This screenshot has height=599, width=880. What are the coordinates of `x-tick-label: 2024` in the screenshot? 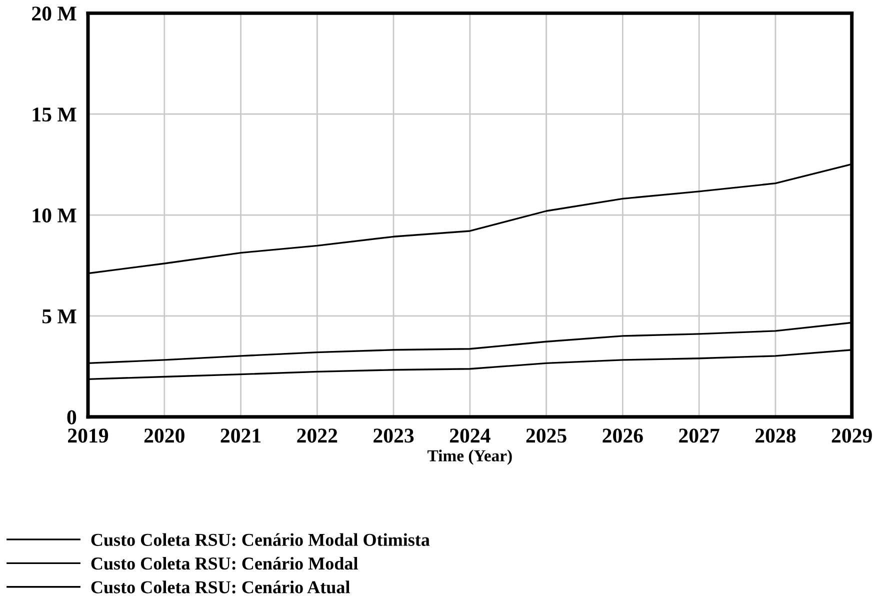 It's located at (470, 435).